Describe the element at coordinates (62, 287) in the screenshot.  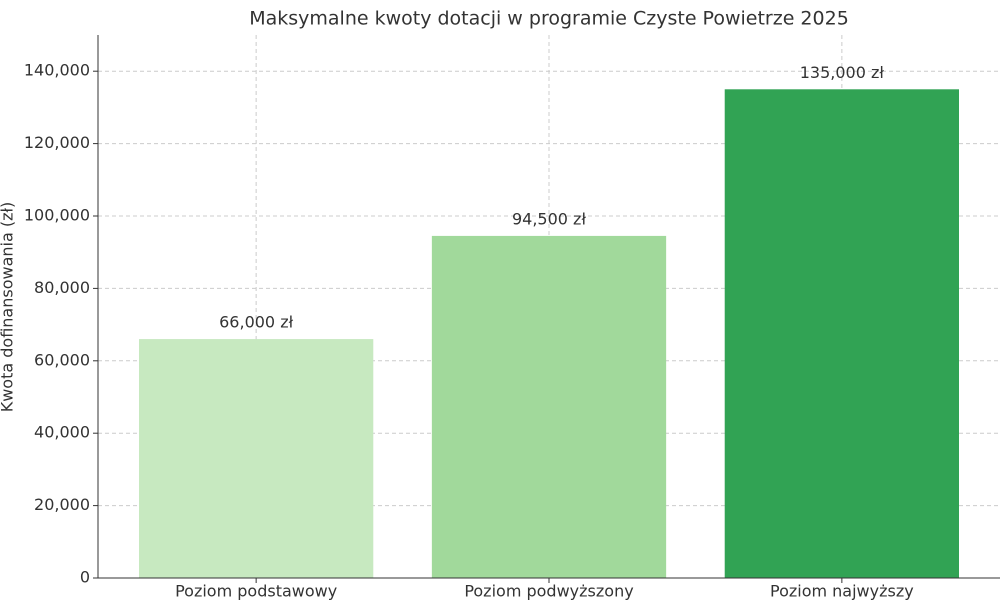
I see `y-tick-label: 80,000` at that location.